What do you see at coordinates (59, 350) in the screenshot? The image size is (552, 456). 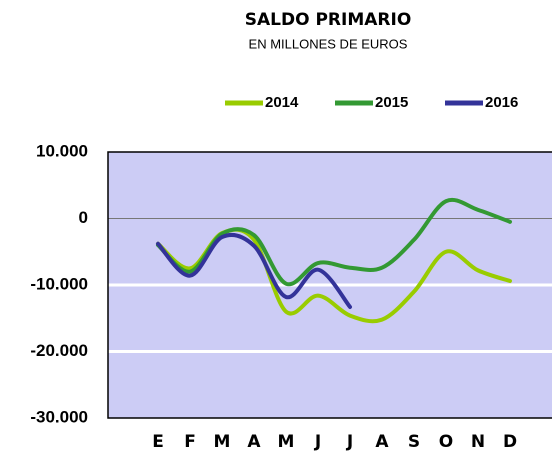 I see `y-tick-label: -20.000` at bounding box center [59, 350].